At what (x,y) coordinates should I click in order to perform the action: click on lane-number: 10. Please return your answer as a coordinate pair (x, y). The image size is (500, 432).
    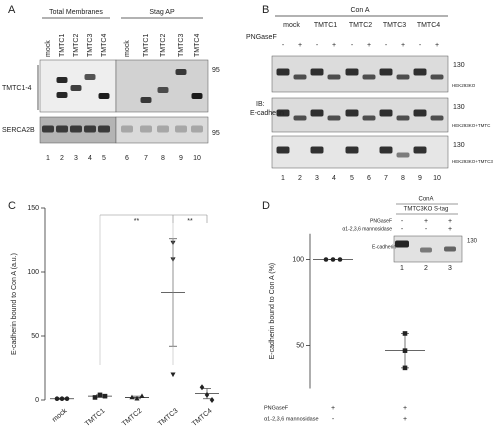
    Looking at the image, I should click on (197, 158).